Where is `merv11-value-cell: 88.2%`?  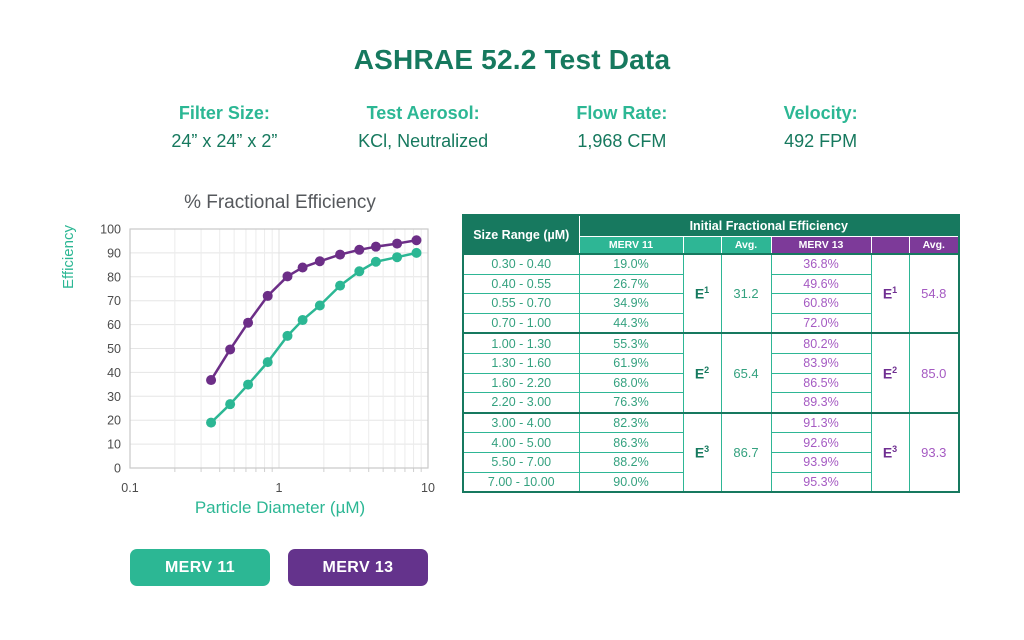 merv11-value-cell: 88.2% is located at coordinates (631, 462).